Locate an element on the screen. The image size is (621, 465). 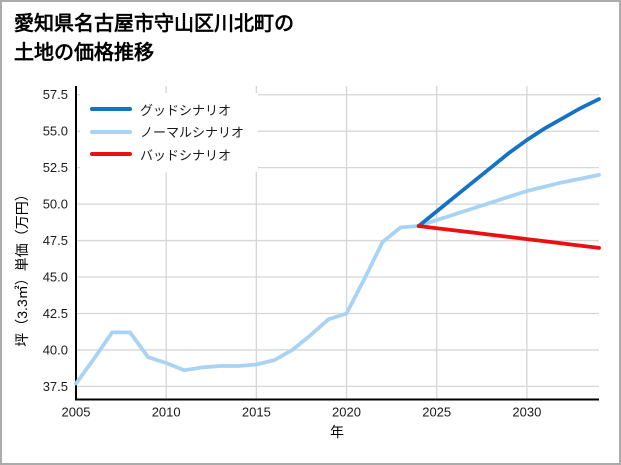
x-tick-label: 2015 is located at coordinates (256, 412).